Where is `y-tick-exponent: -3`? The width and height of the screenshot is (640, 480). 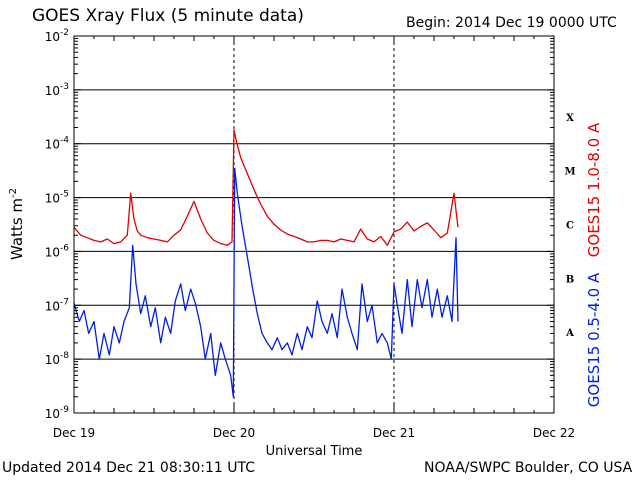 y-tick-exponent: -3 is located at coordinates (64, 87).